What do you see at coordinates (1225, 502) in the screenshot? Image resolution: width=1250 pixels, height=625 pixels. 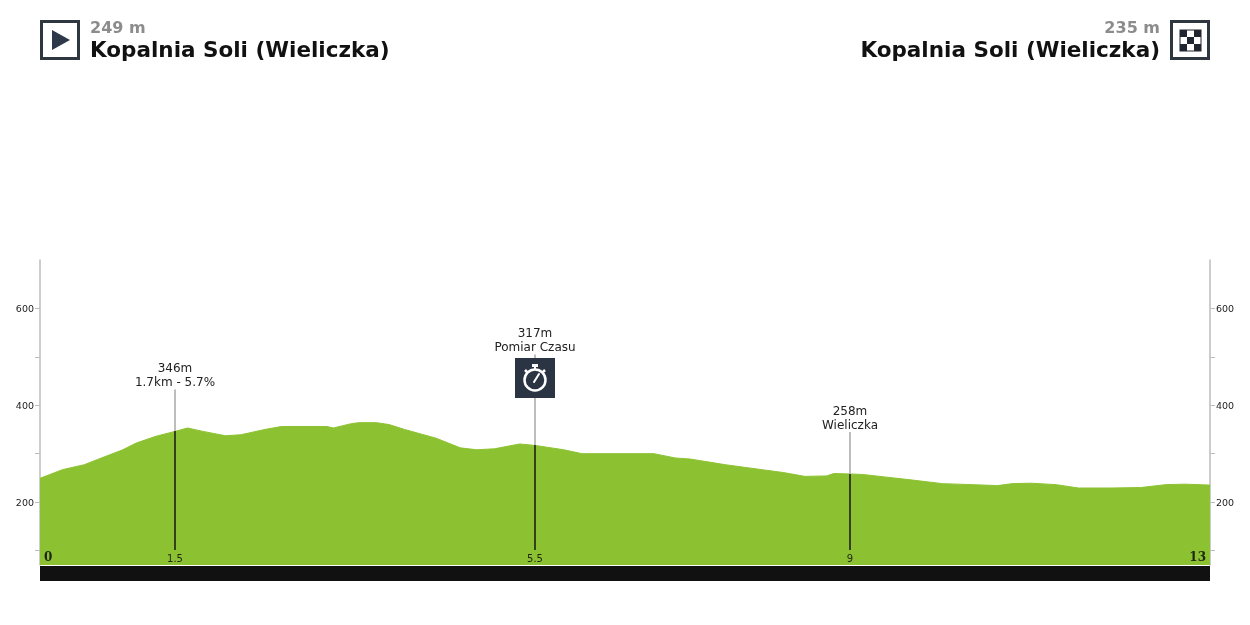 I see `y2-tick-label: 200` at bounding box center [1225, 502].